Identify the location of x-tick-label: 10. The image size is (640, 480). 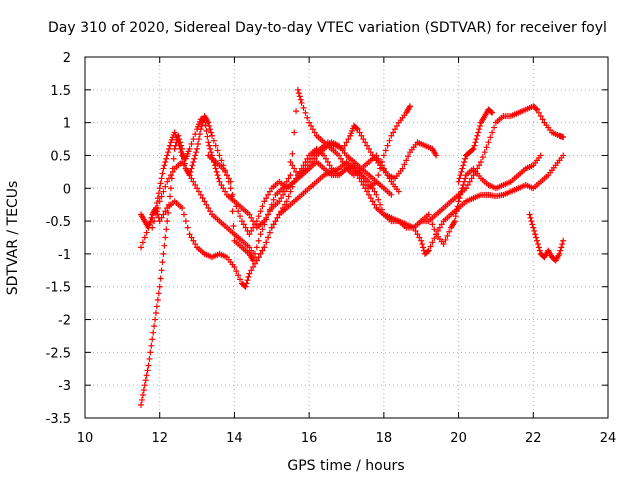
(85, 438).